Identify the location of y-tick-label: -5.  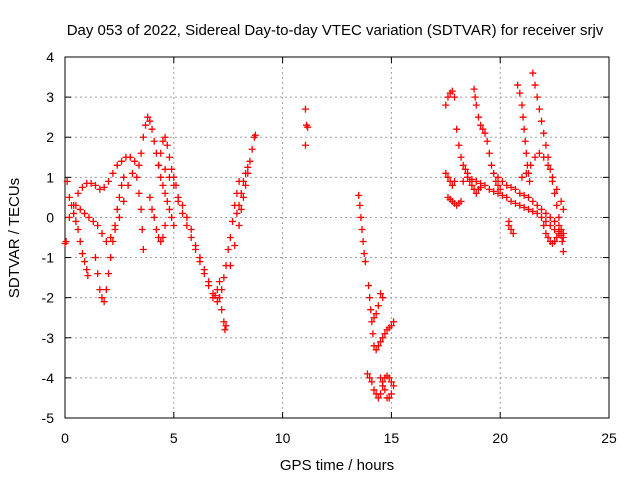
(48, 418).